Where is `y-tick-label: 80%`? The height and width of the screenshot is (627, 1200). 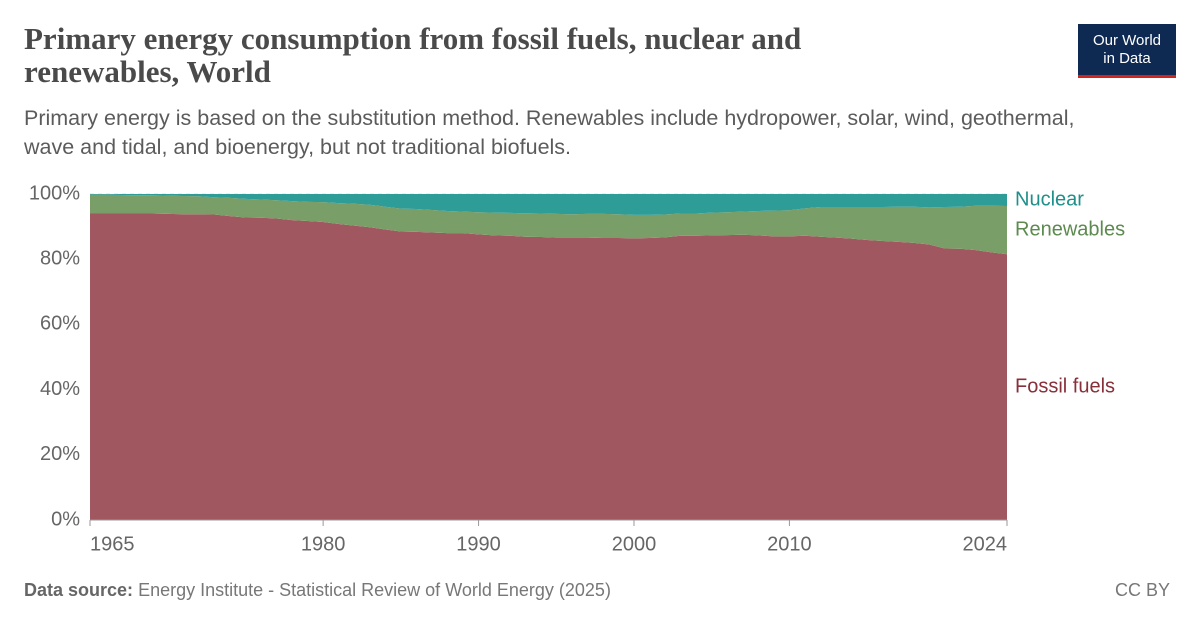
y-tick-label: 80% is located at coordinates (60, 258).